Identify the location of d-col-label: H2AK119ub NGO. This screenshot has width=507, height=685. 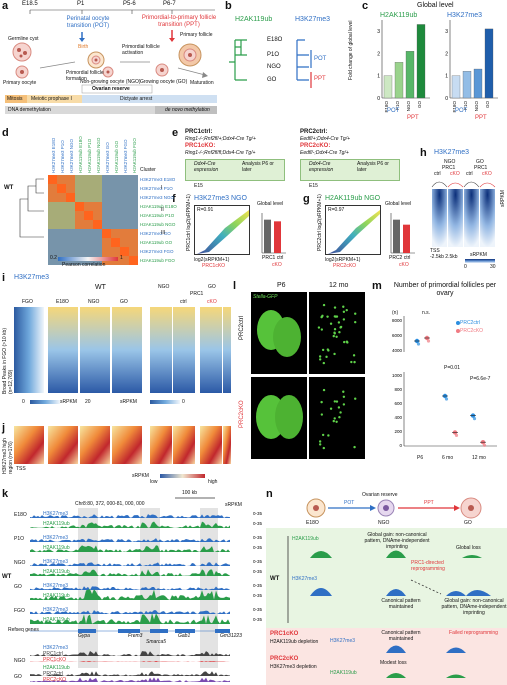
(98, 155).